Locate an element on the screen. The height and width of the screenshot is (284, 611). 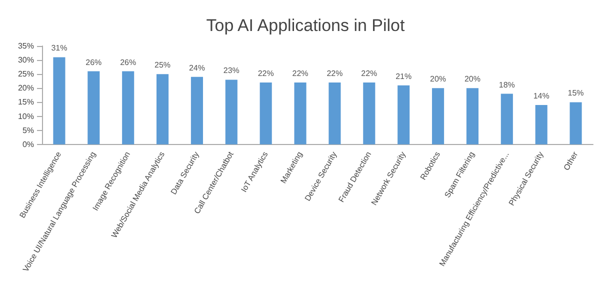
y-tick-label: 35% is located at coordinates (26, 46).